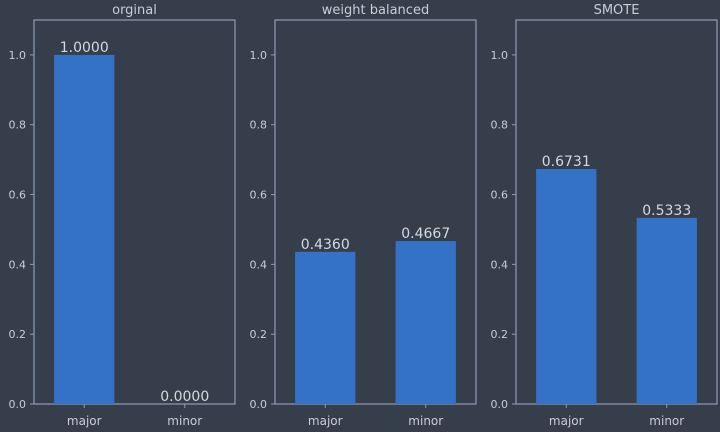 This screenshot has width=720, height=432. Describe the element at coordinates (84, 48) in the screenshot. I see `data-label-major: 1.0000` at that location.